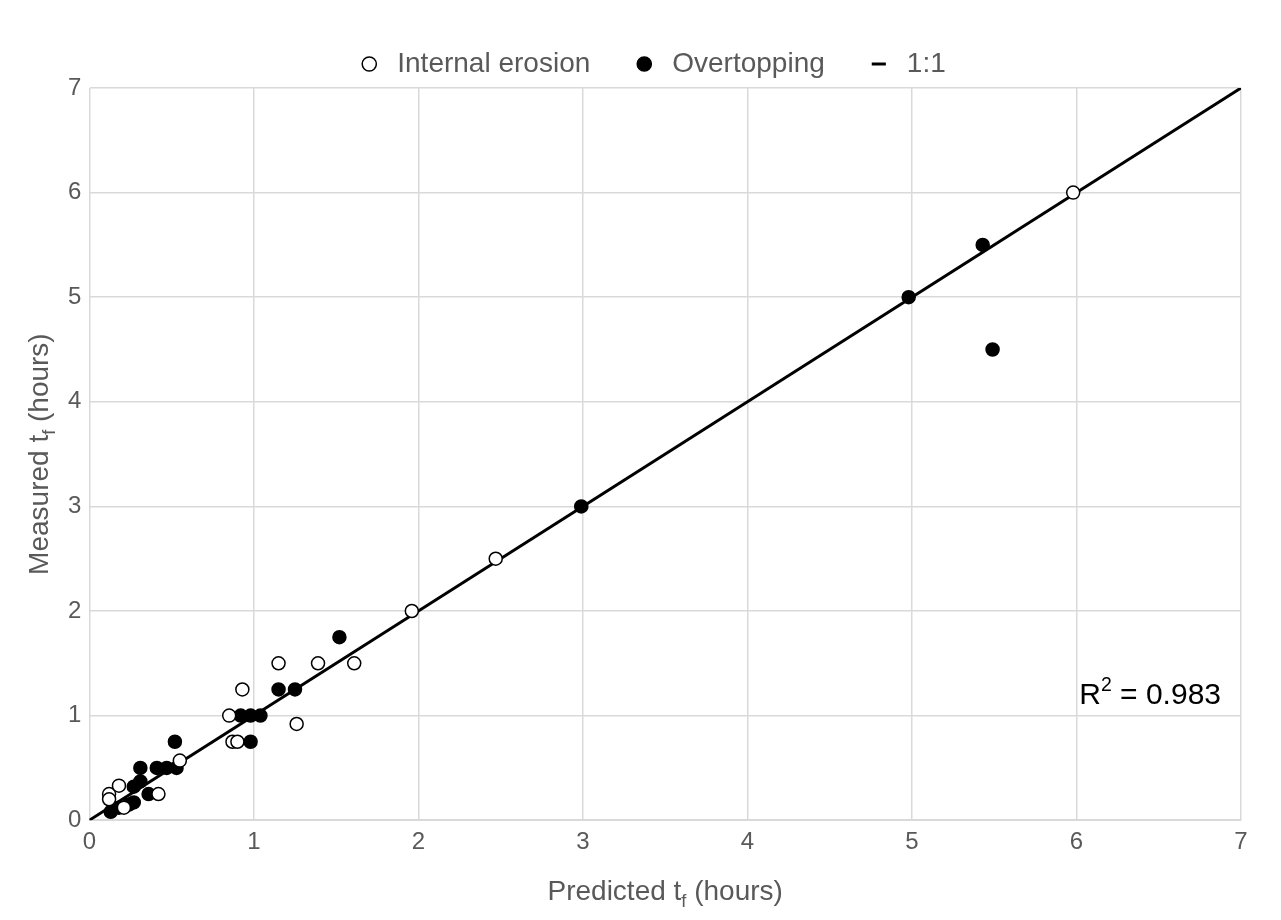 The image size is (1281, 920). I want to click on y-tick-label: 5, so click(74, 295).